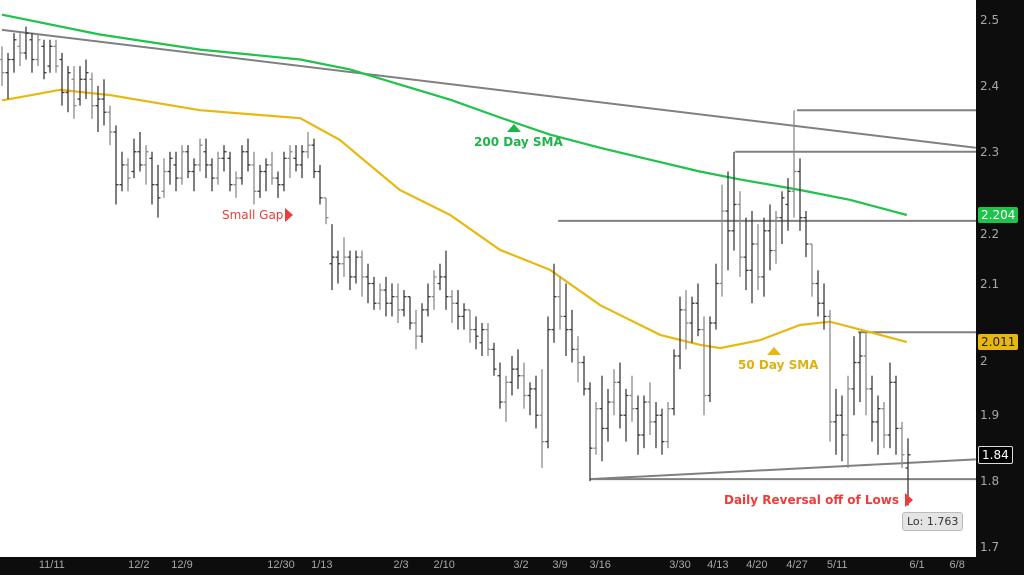 The height and width of the screenshot is (575, 1024). I want to click on price-tag: 2.204, so click(998, 214).